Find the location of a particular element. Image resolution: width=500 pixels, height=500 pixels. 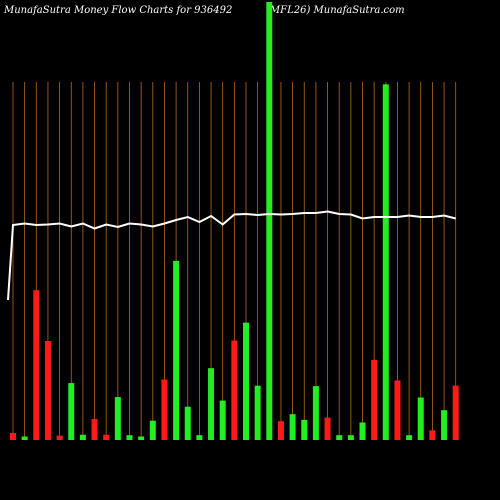

header-right-text: (MFL26) MunafaSutra.com is located at coordinates (335, 10).